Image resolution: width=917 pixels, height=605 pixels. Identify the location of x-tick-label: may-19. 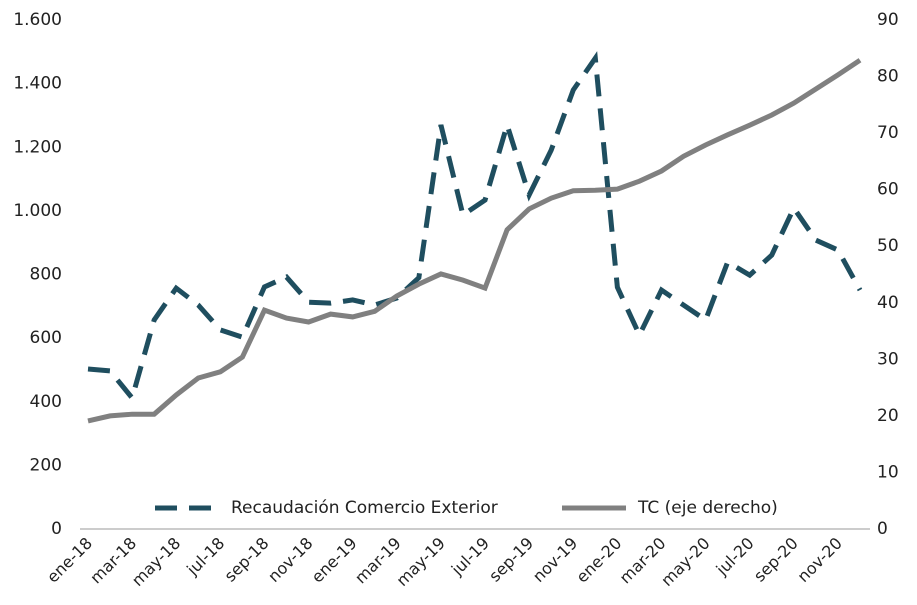
(421, 562).